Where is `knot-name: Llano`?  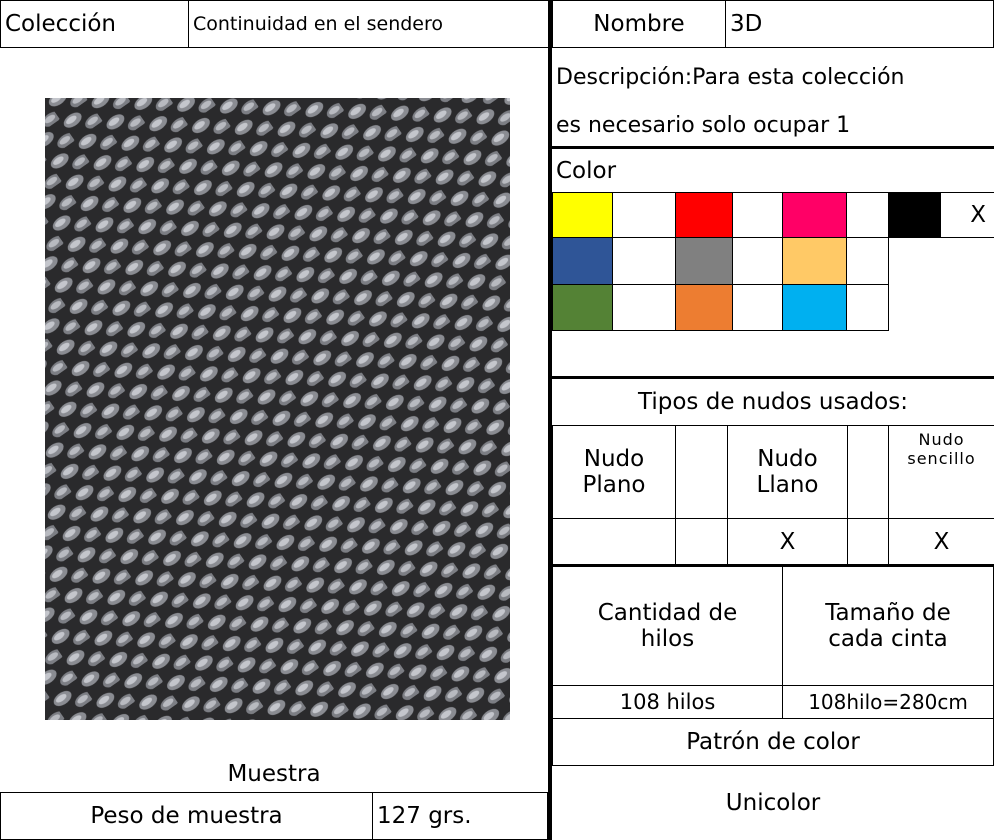
knot-name: Llano is located at coordinates (787, 485).